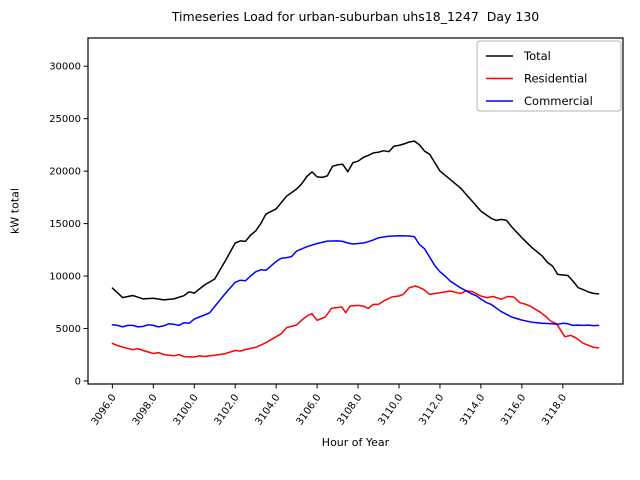  Describe the element at coordinates (472, 409) in the screenshot. I see `x-tick-label: 3114.0` at that location.